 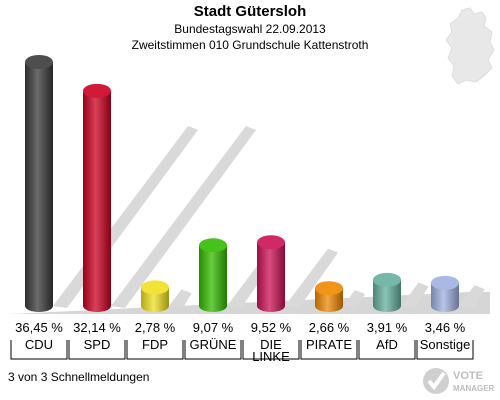 I want to click on category-label-gruene: GRÜNE, so click(x=213, y=344).